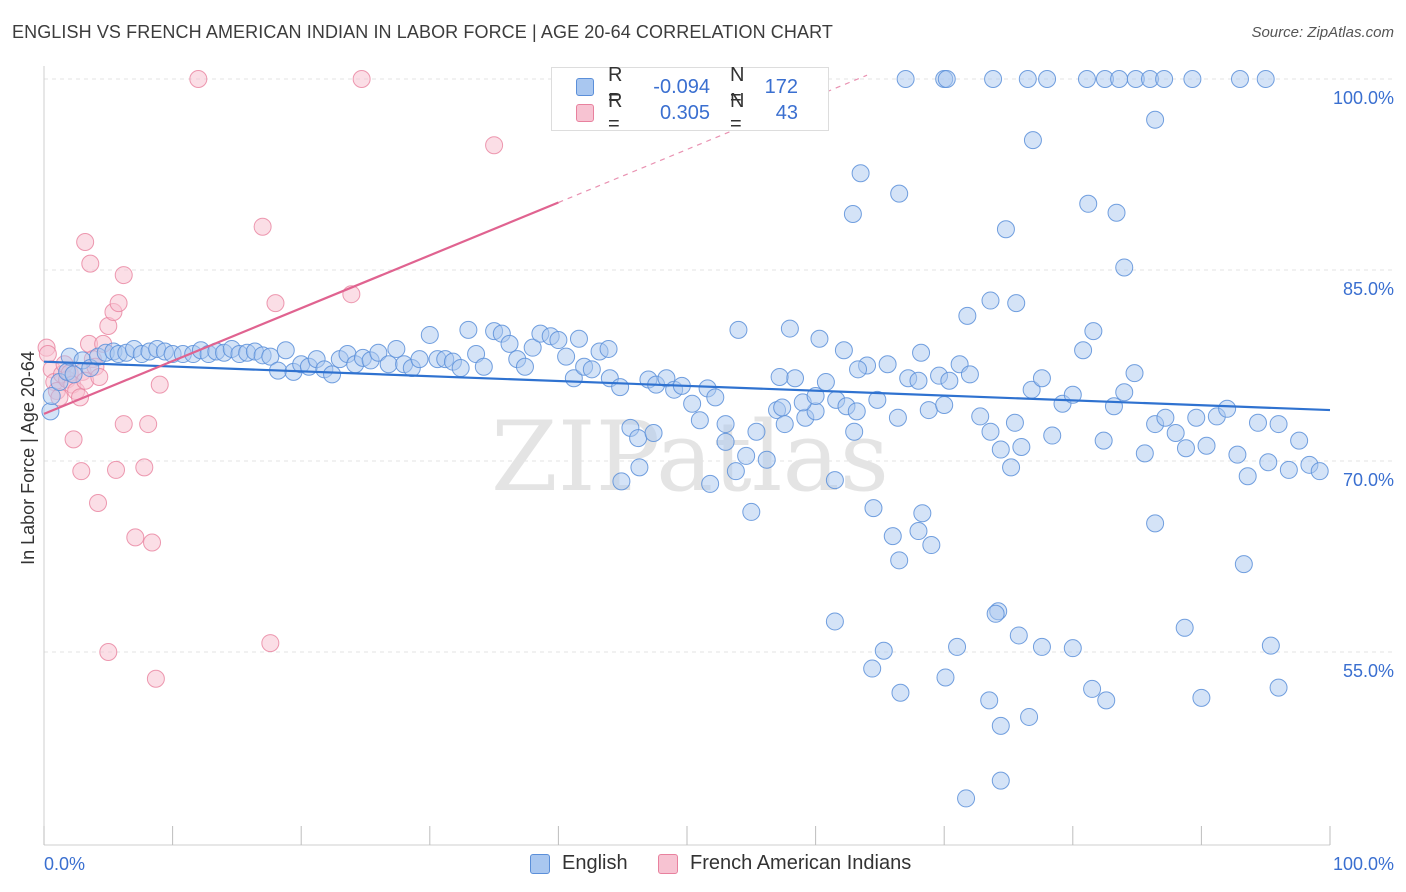 The image size is (1406, 892). What do you see at coordinates (690, 457) in the screenshot?
I see `watermark: ZIPatlas` at bounding box center [690, 457].